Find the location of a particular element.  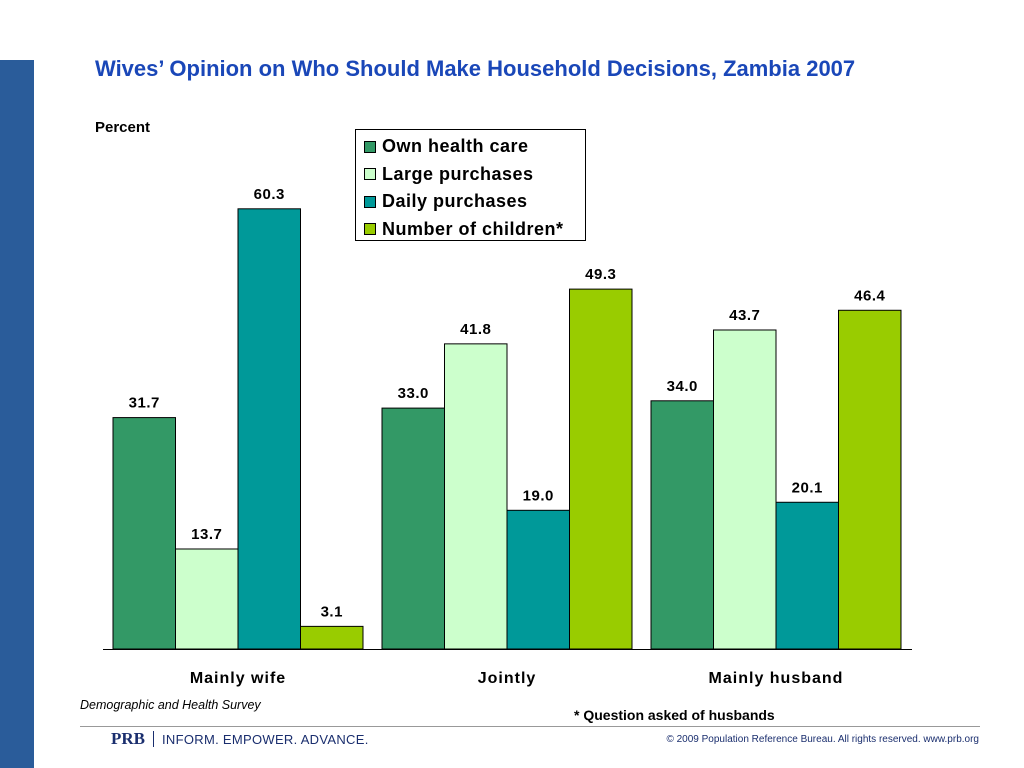

legend-label: Large purchases is located at coordinates (458, 173).